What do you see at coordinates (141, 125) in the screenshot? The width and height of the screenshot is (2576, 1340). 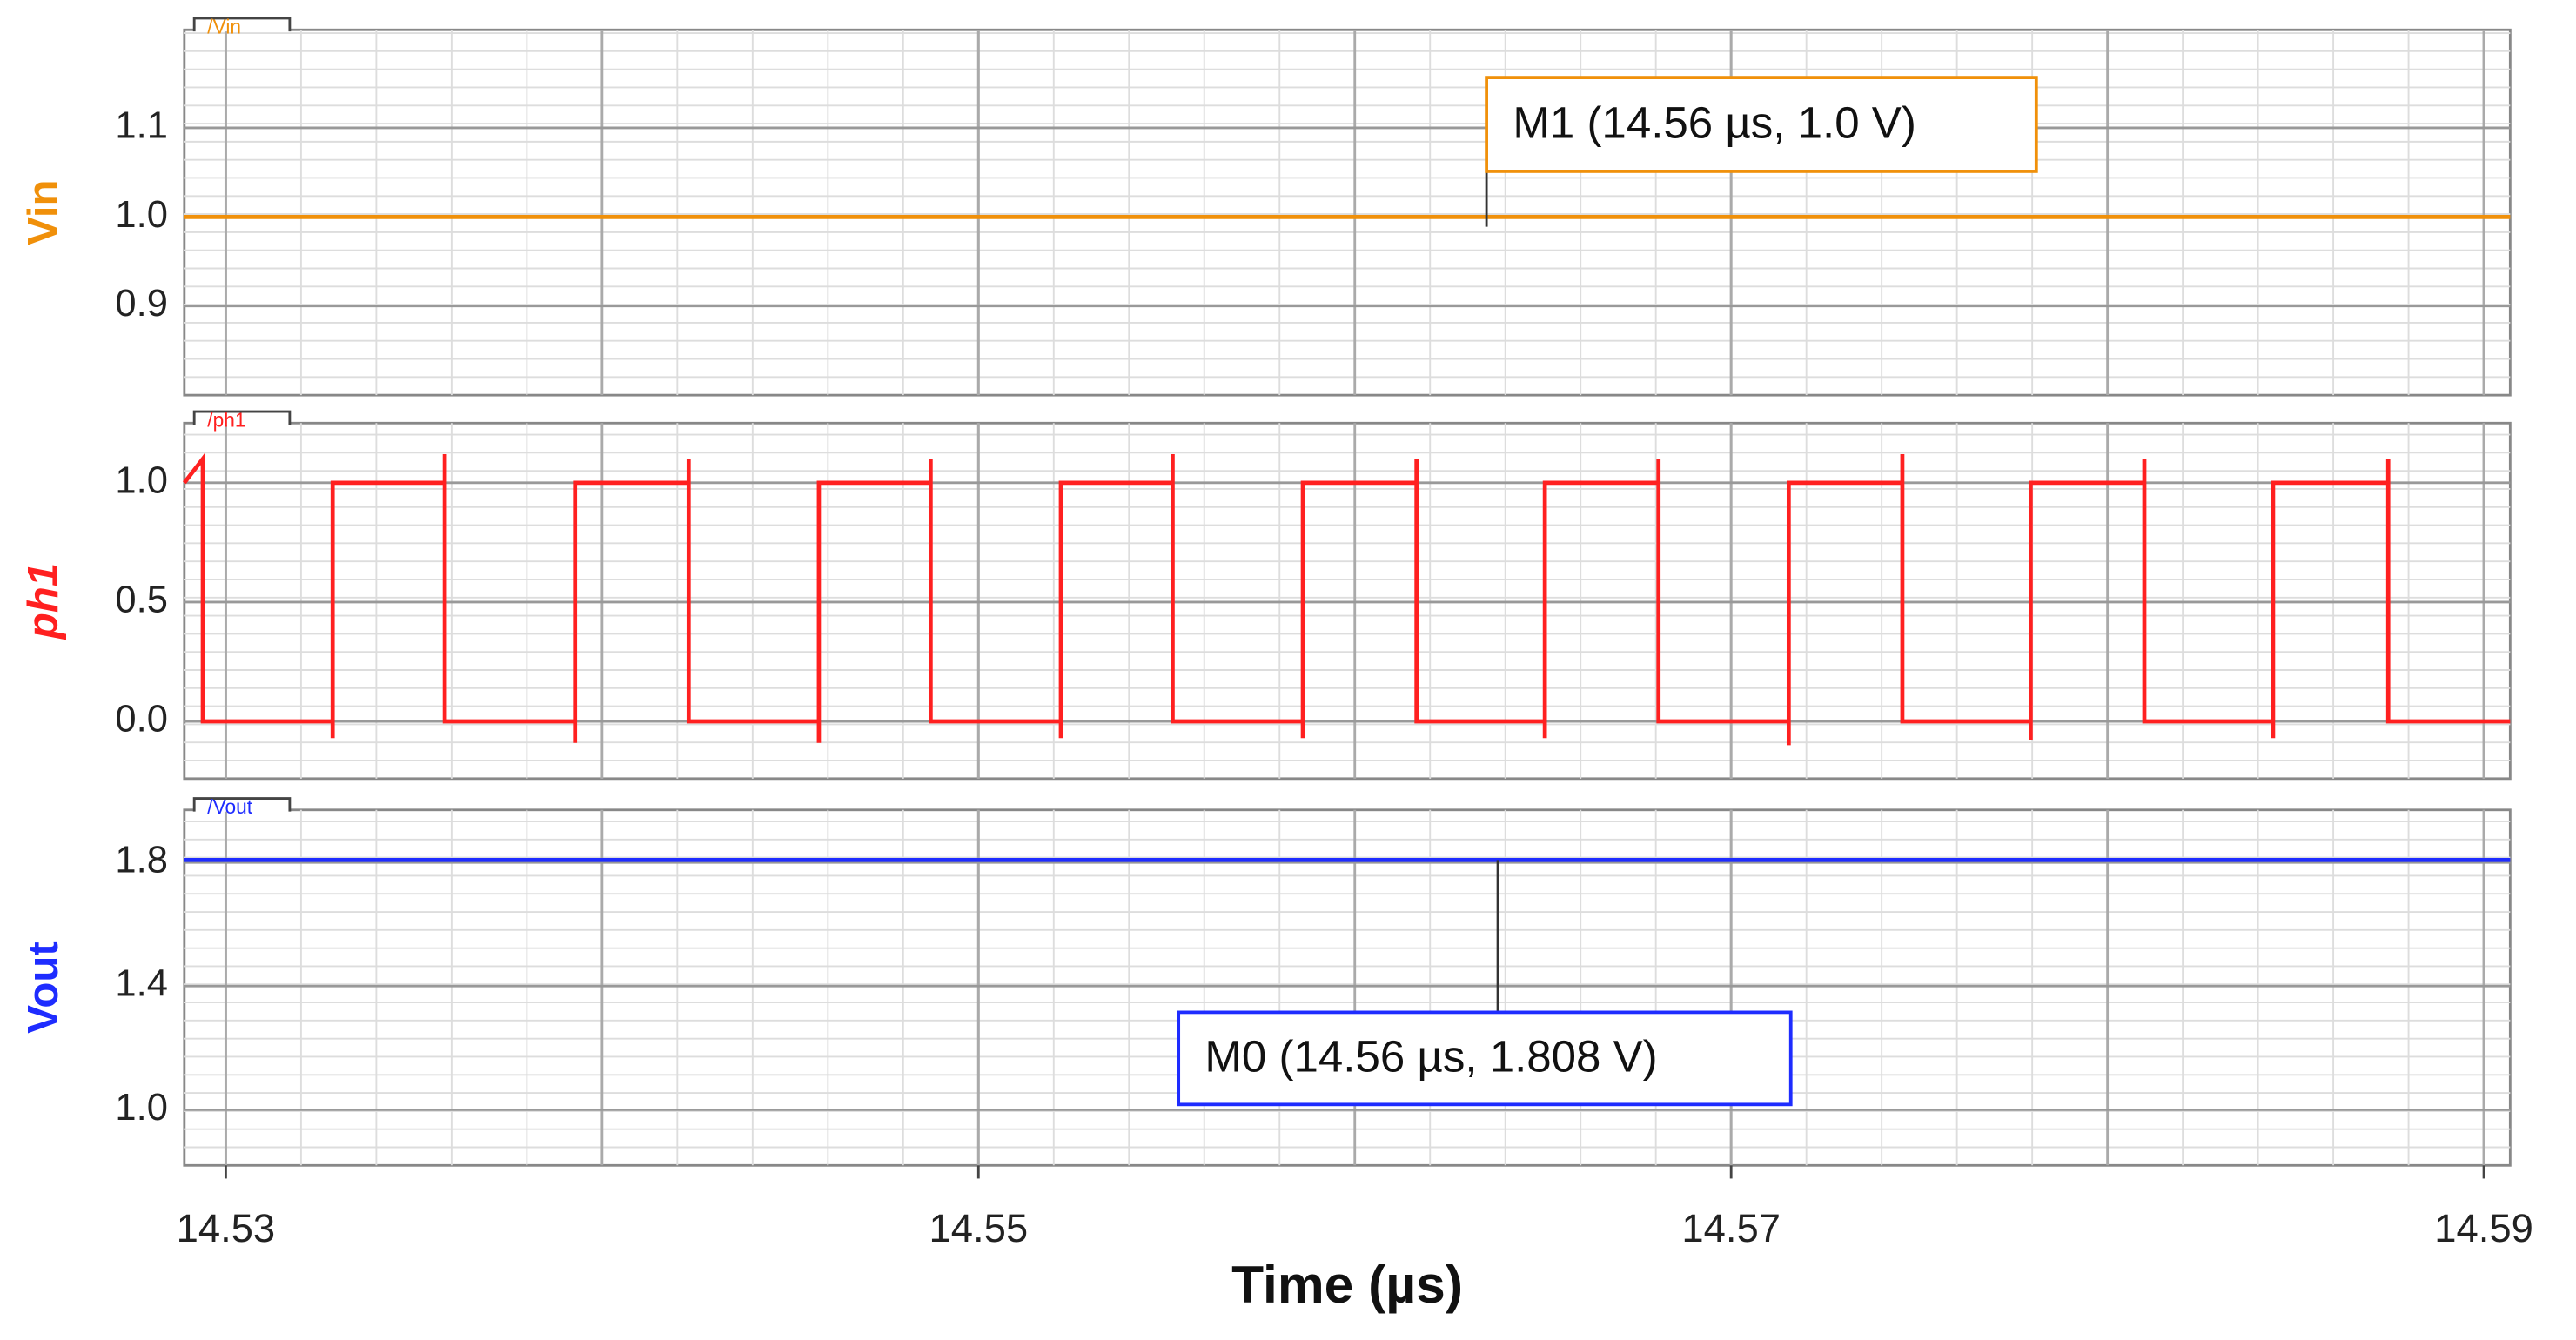 I see `y-tick-label: 1.1` at bounding box center [141, 125].